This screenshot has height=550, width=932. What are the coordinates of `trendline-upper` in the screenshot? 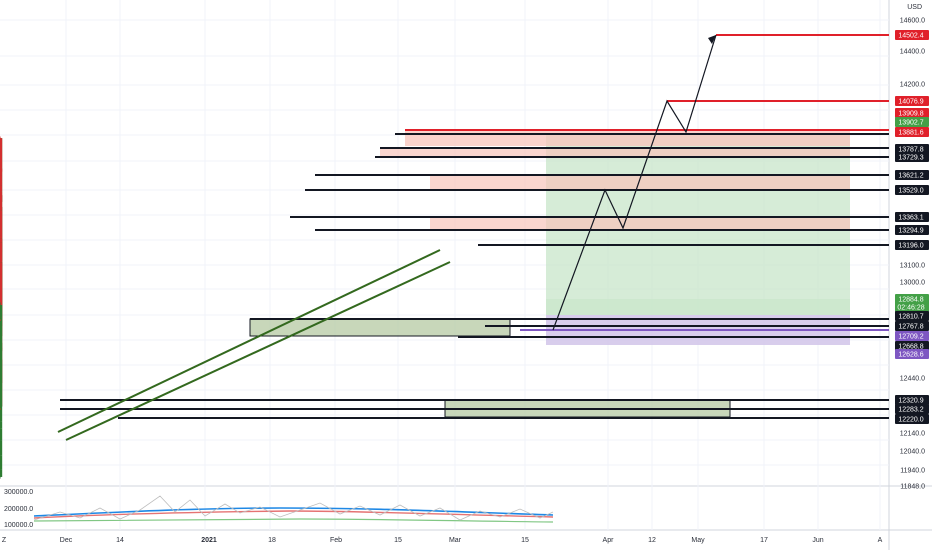 It's located at (249, 341).